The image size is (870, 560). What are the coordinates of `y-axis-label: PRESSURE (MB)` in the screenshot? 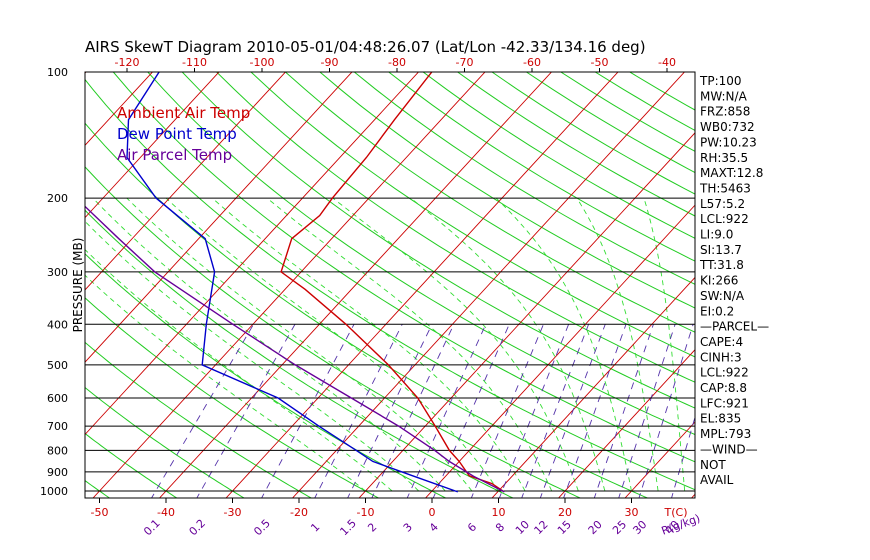 It's located at (78, 285).